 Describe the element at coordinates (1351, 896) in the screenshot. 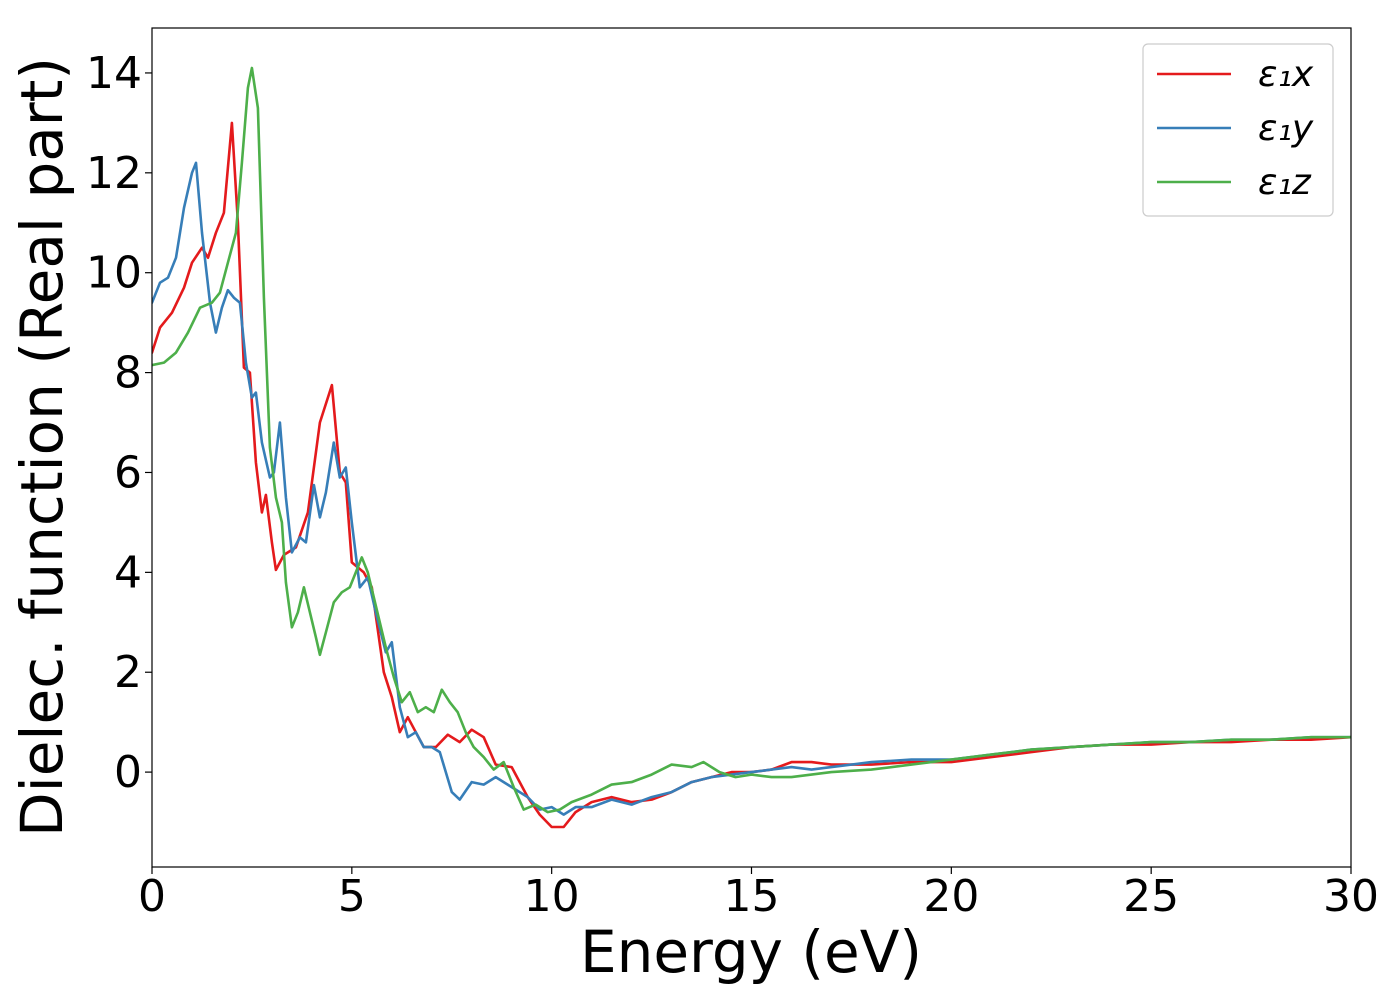

I see `x-tick-label: 30` at that location.